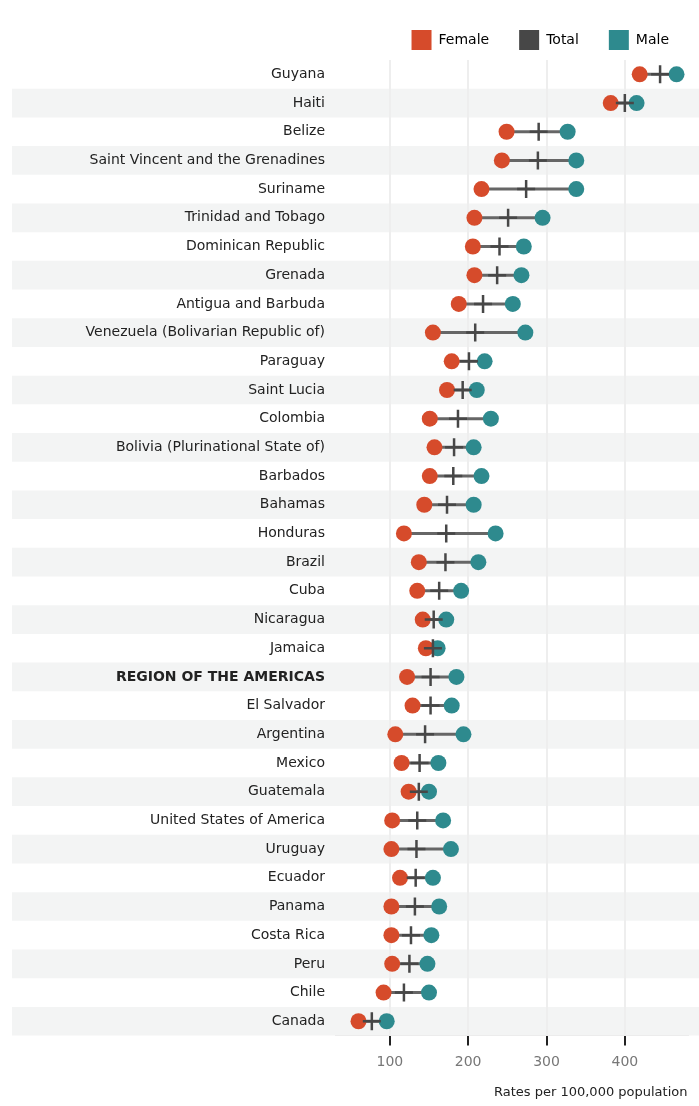 Image resolution: width=699 pixels, height=1106 pixels. What do you see at coordinates (250, 302) in the screenshot?
I see `y-tick-label: Antigua and Barbuda` at bounding box center [250, 302].